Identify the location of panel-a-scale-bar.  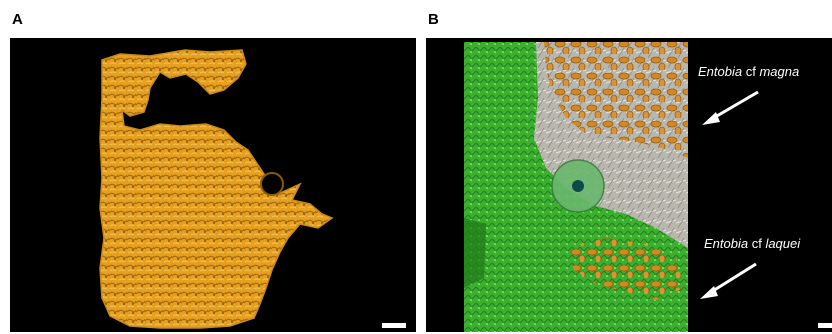
(394, 325).